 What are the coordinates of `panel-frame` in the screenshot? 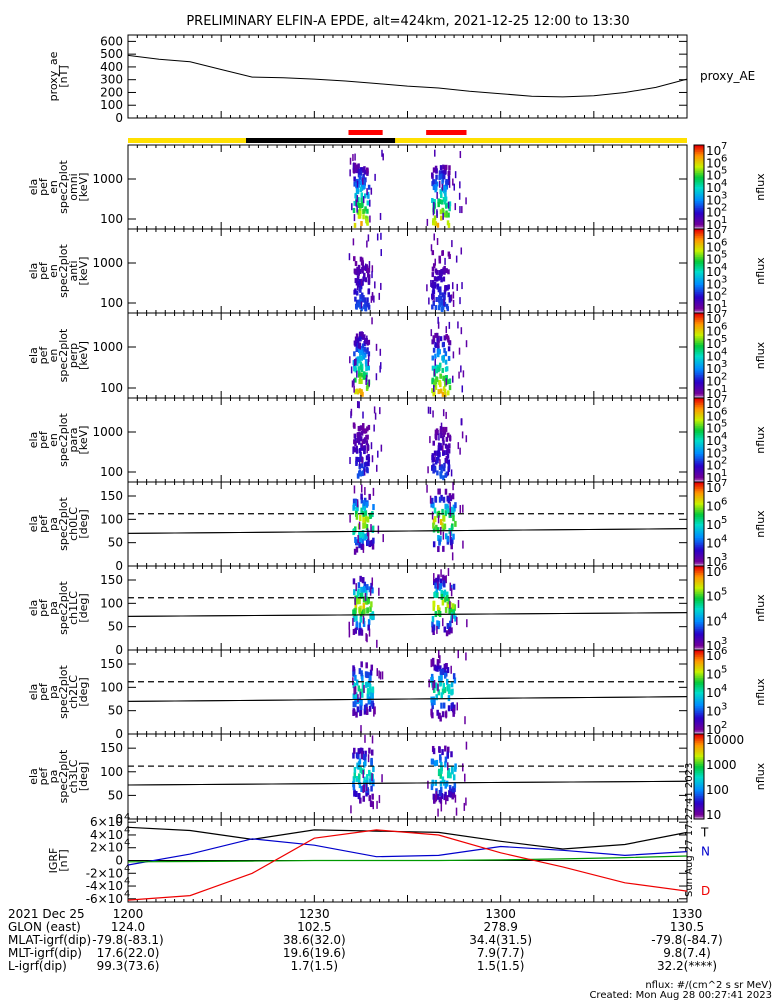 It's located at (407, 524).